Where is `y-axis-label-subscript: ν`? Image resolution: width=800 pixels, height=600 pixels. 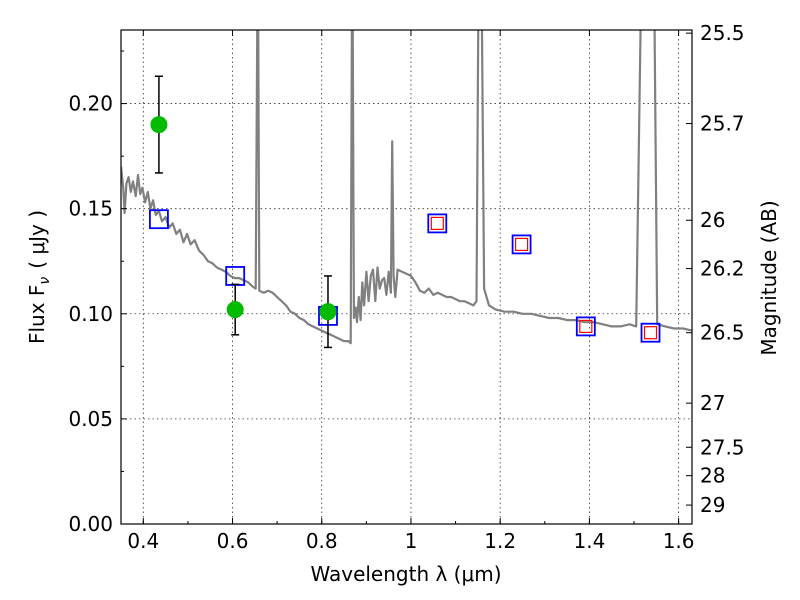
y-axis-label-subscript: ν is located at coordinates (45, 281).